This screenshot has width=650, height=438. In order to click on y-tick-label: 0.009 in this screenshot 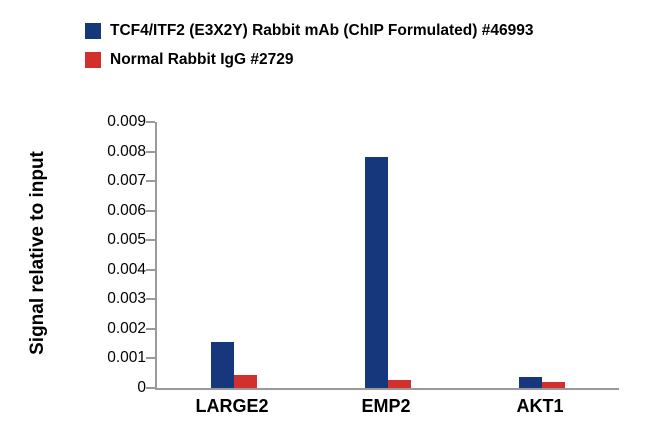, I will do `click(126, 121)`.